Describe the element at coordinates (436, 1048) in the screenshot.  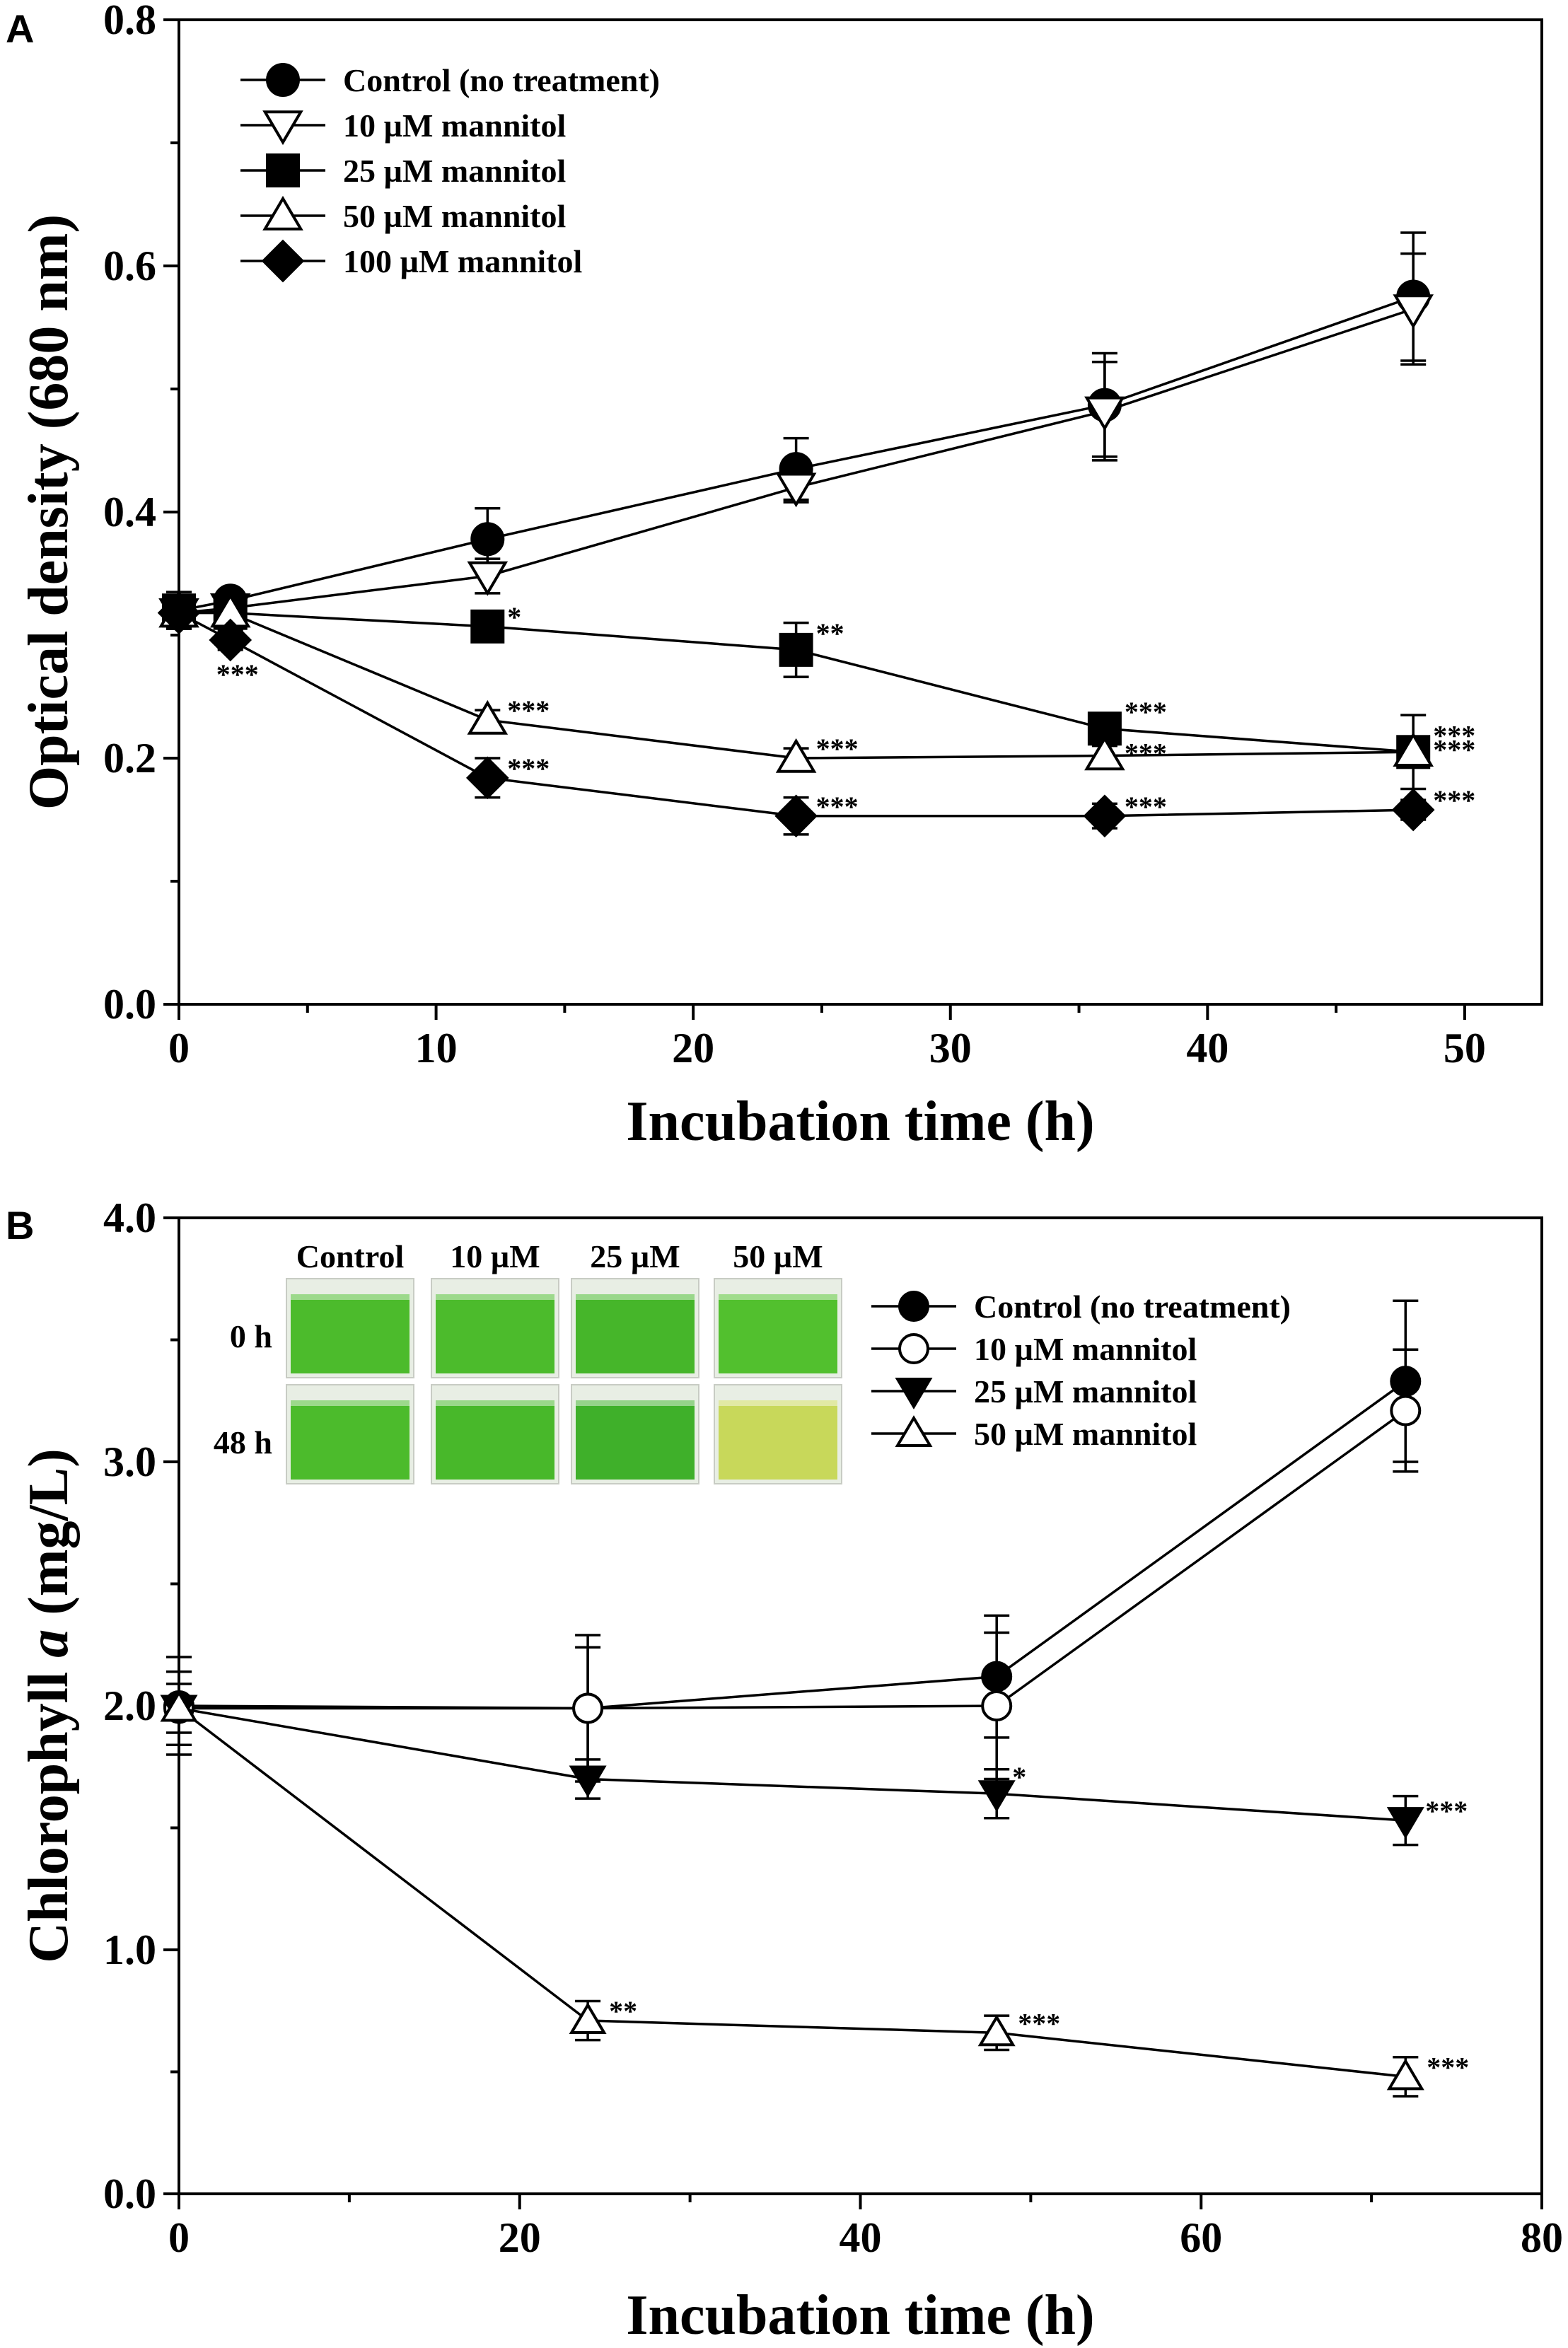
I see `x-tick-label: 10` at that location.